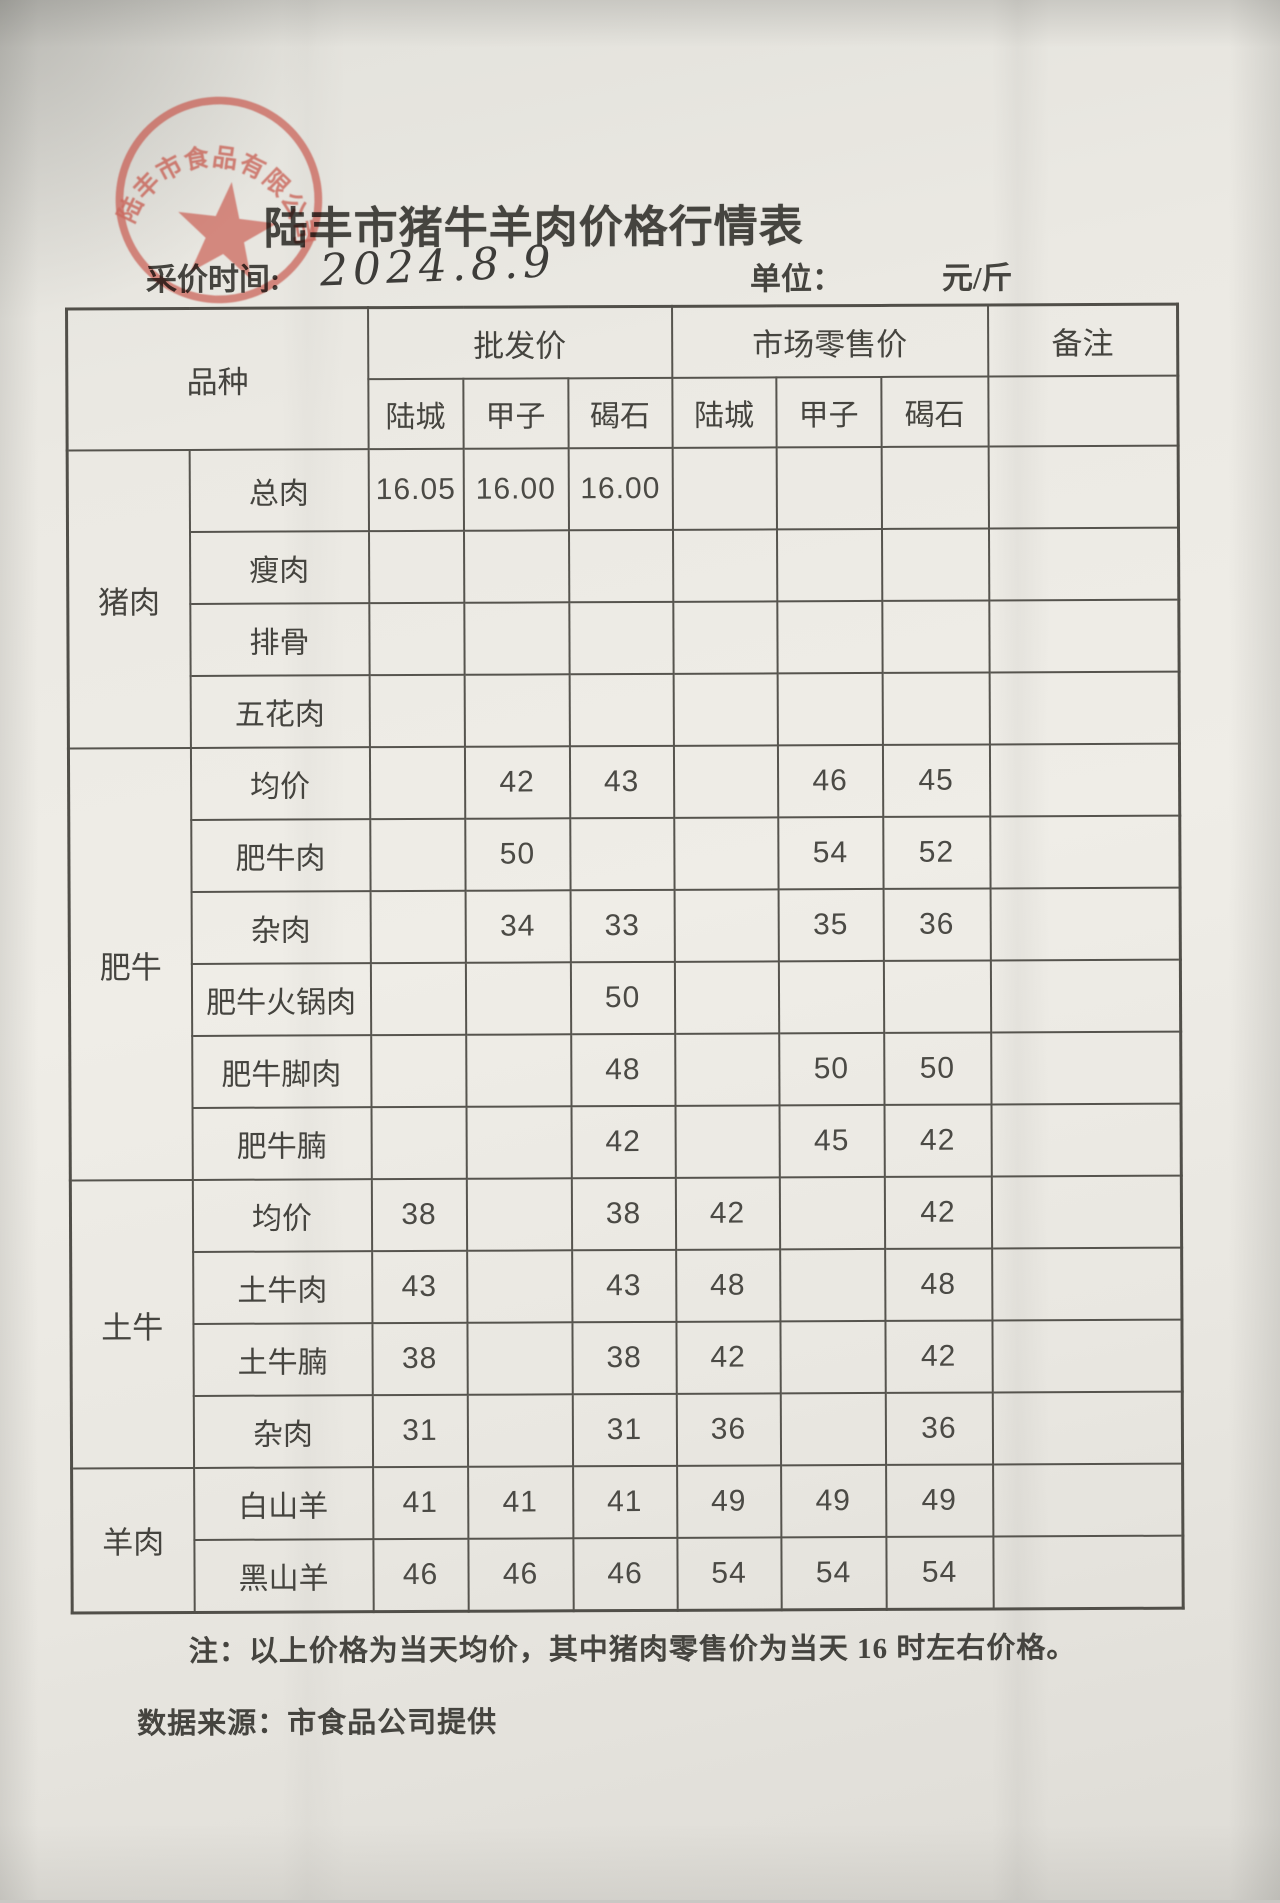  I want to click on category-cell: 羊肉, so click(133, 1540).